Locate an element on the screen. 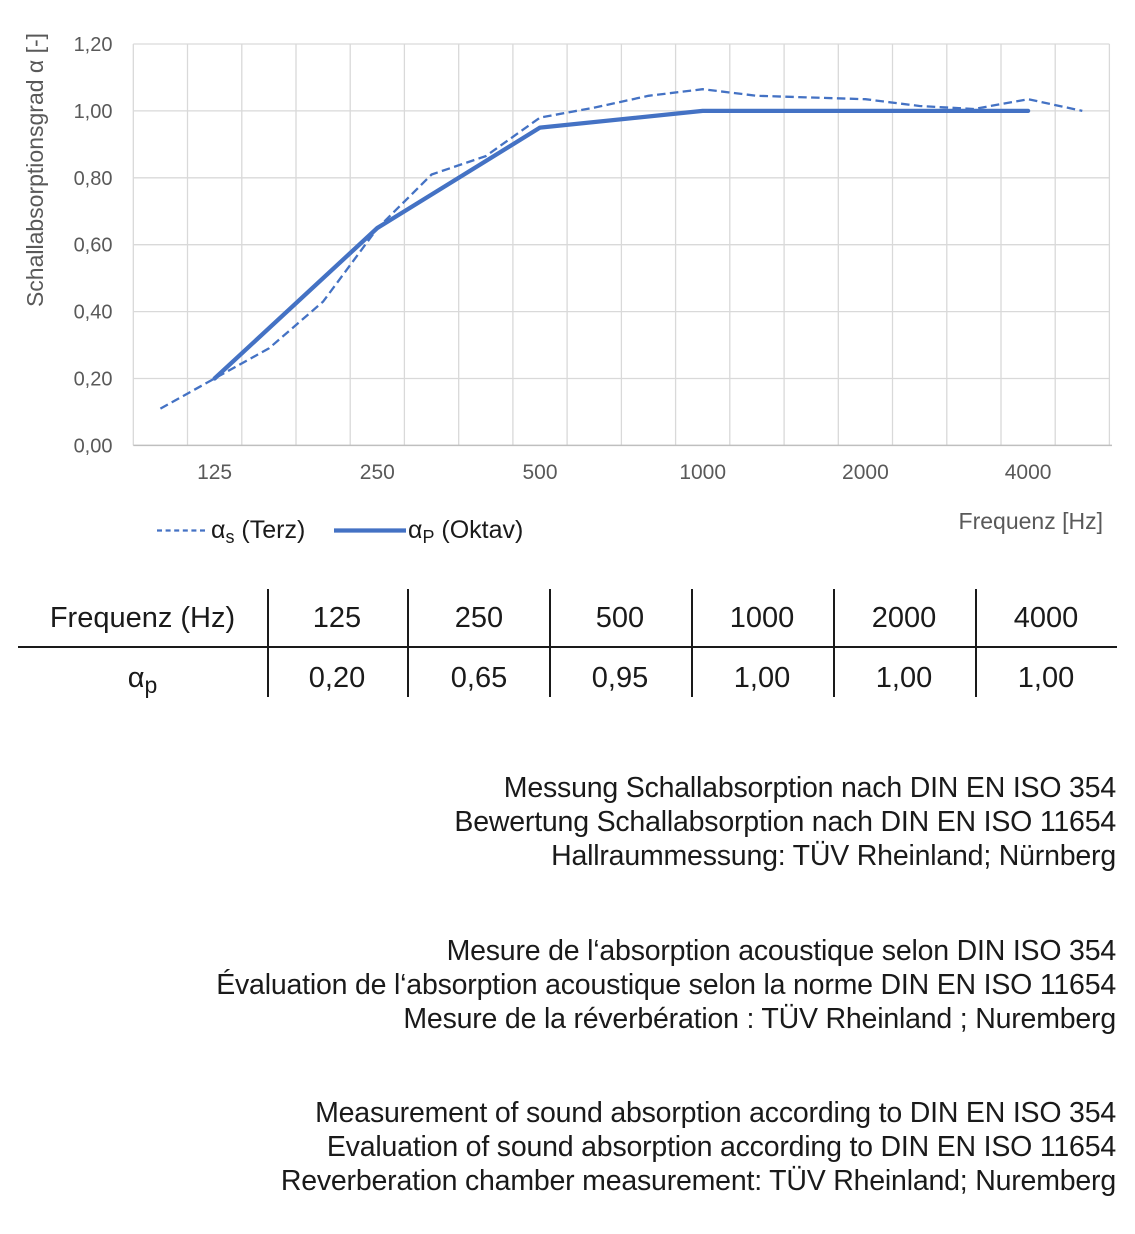 This screenshot has height=1234, width=1135. svg-text: 0,80 is located at coordinates (93, 179).